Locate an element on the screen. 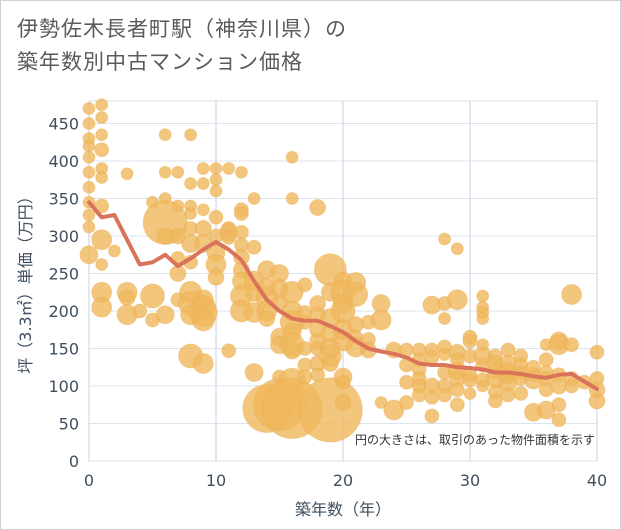 This screenshot has height=530, width=621. y-tick-label: 350 is located at coordinates (63, 199).